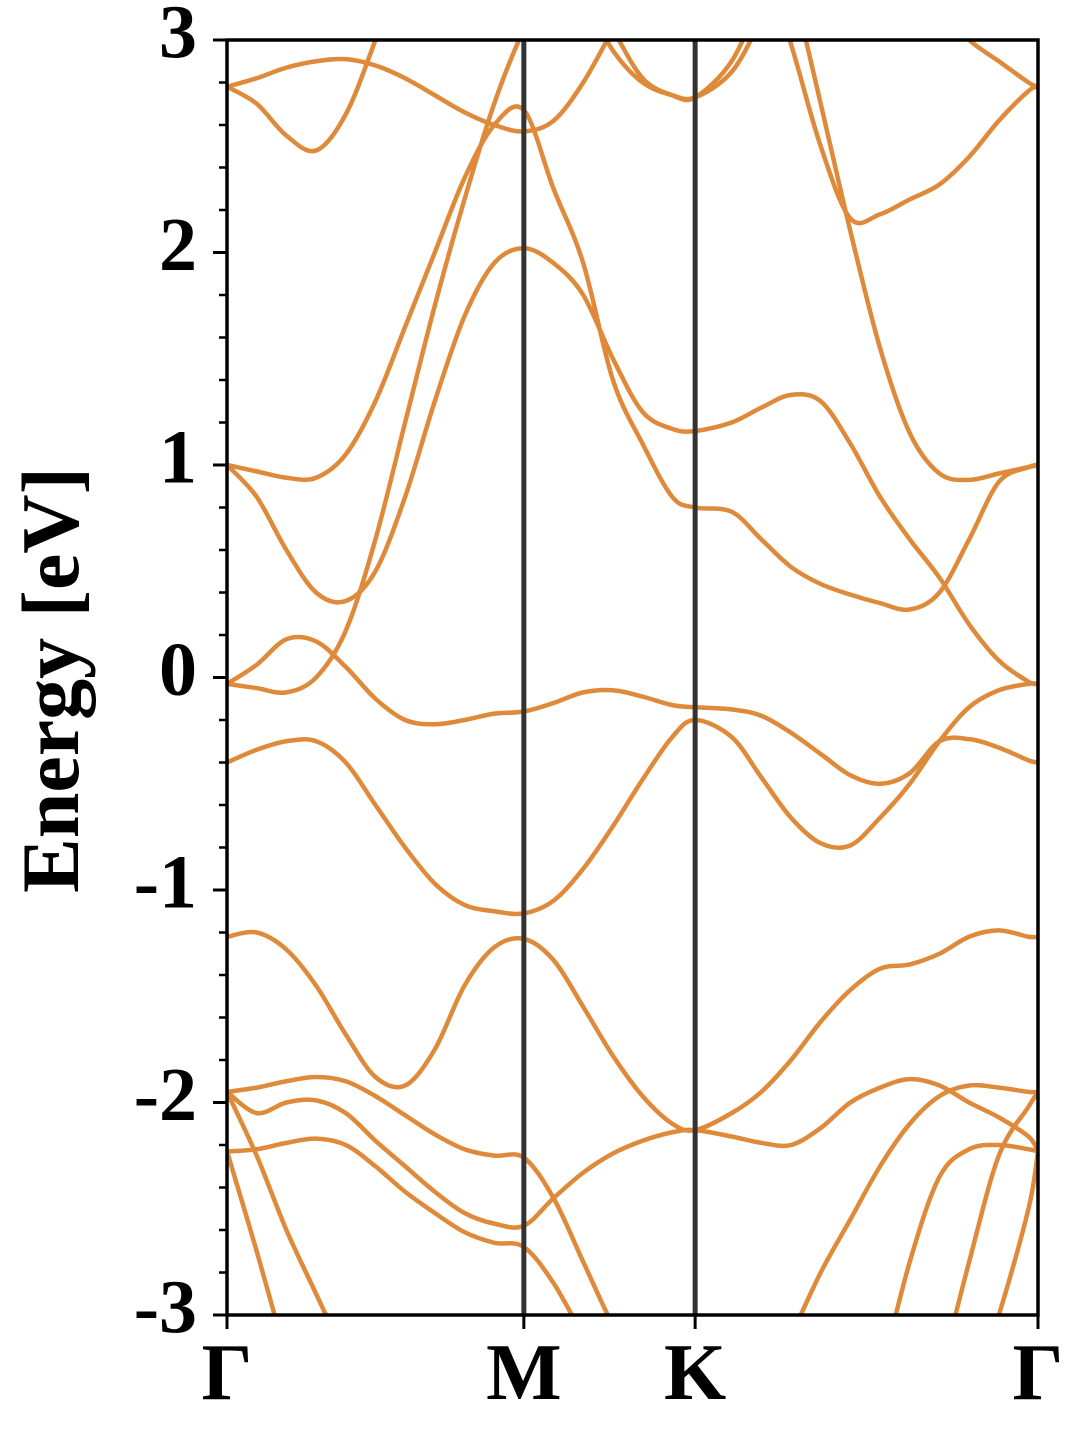  I want to click on y-tick-label: 3, so click(178, 37).